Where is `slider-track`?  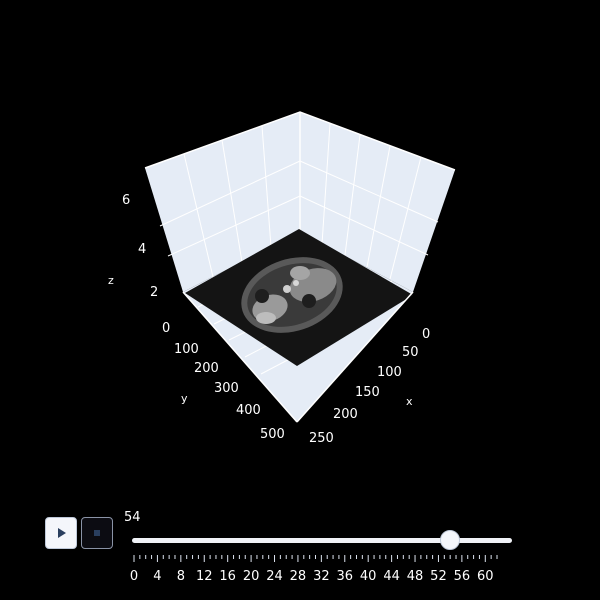 slider-track is located at coordinates (322, 540).